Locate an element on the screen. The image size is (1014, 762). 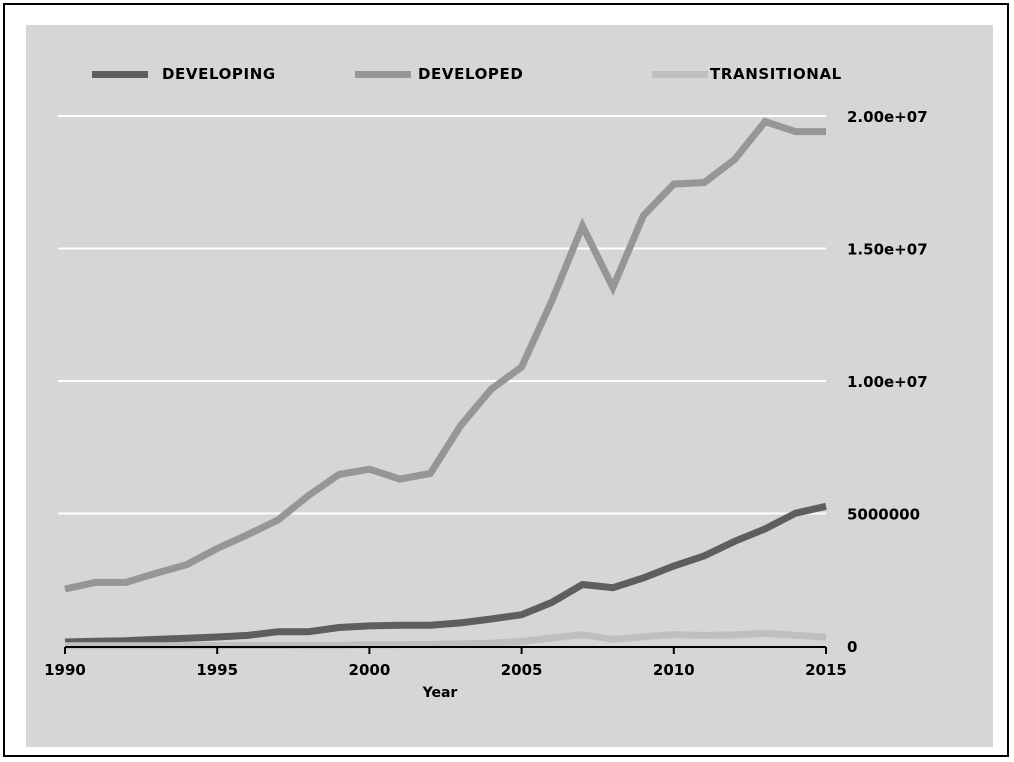
x-tick-label-3: 2005 is located at coordinates (522, 670).